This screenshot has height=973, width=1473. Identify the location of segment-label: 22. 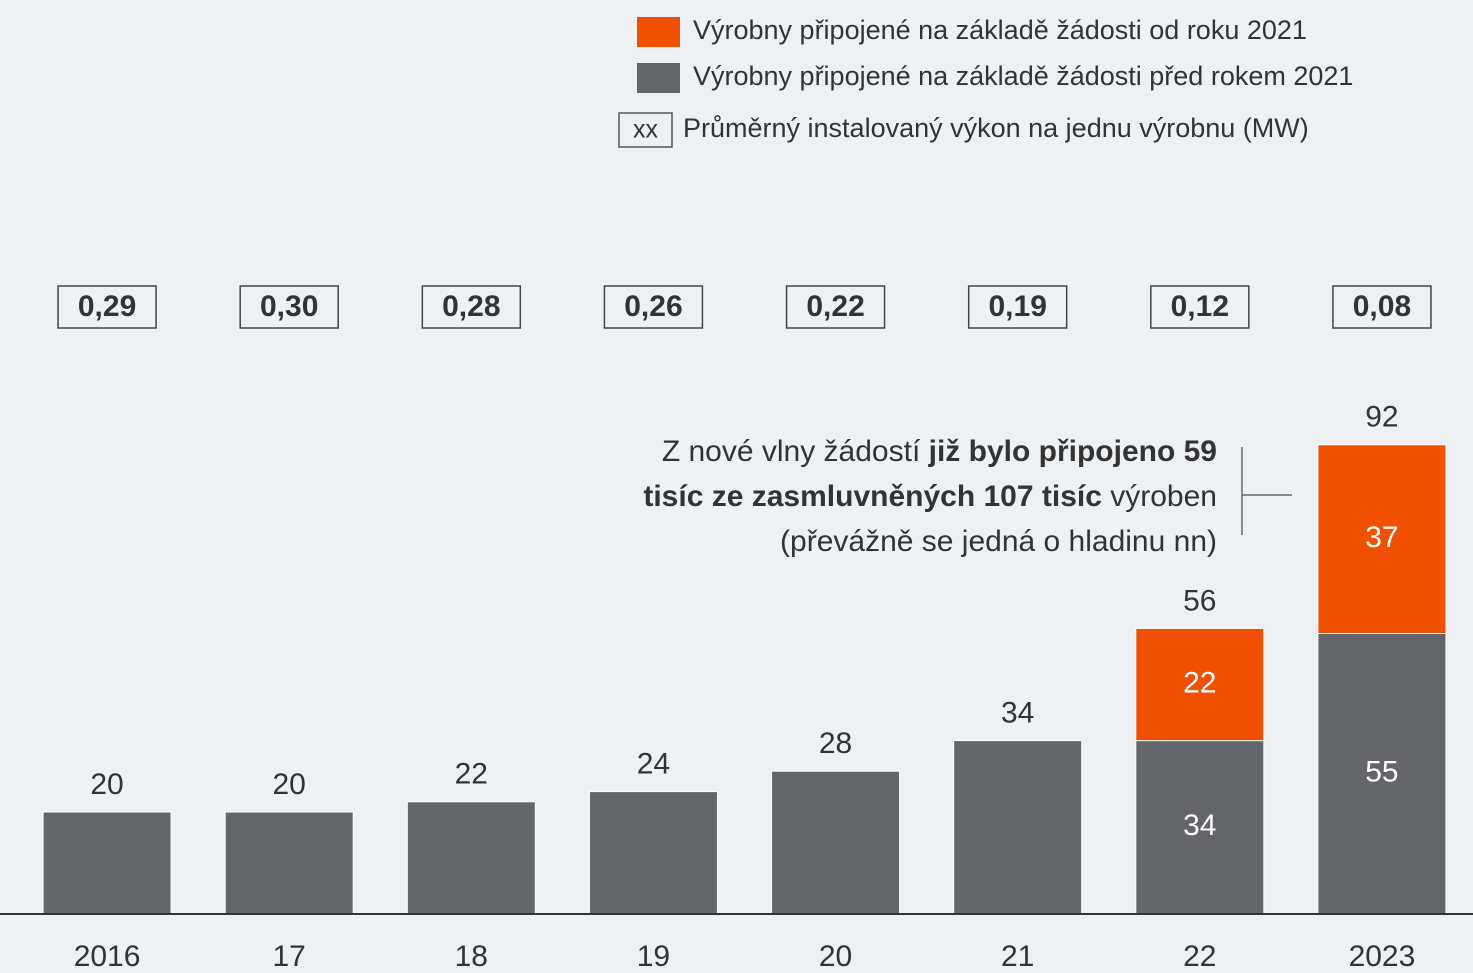
(1199, 682).